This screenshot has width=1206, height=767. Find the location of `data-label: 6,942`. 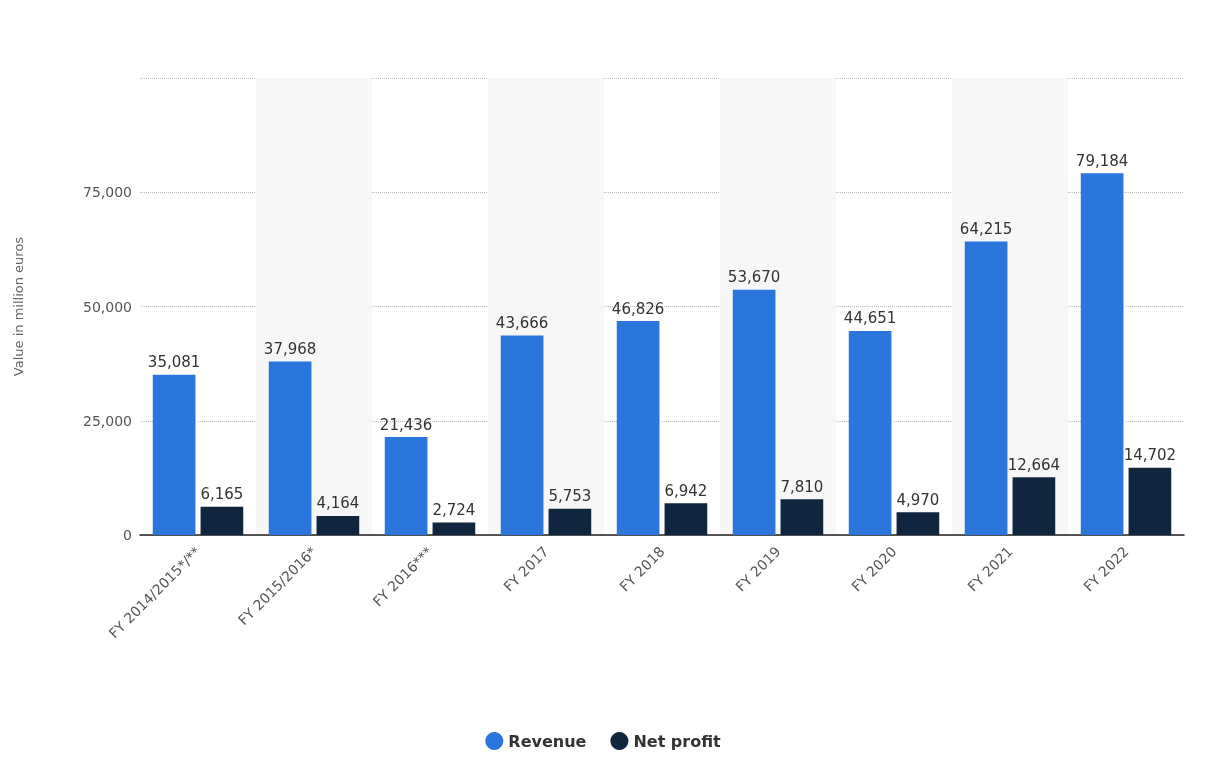

data-label: 6,942 is located at coordinates (686, 490).